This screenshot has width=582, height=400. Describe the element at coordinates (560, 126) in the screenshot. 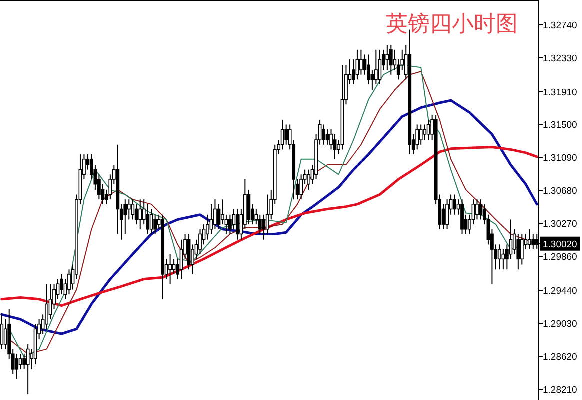

I see `y-tick-label: 1.31500` at that location.